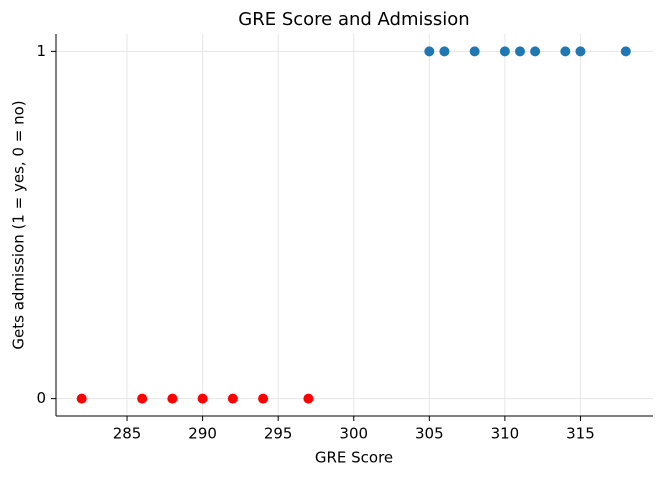 Image resolution: width=663 pixels, height=482 pixels. What do you see at coordinates (429, 434) in the screenshot?
I see `x-tick-label: 305` at bounding box center [429, 434].